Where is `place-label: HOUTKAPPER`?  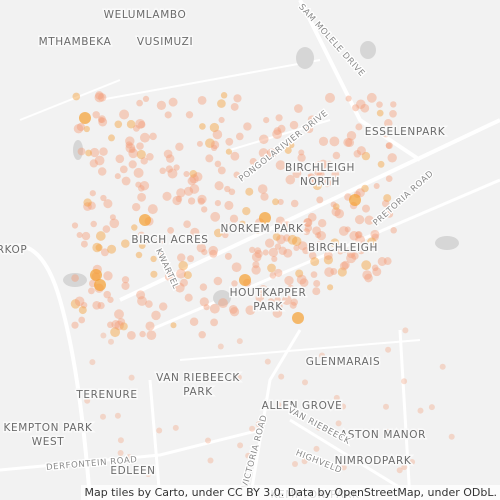 place-label: HOUTKAPPER is located at coordinates (268, 293).